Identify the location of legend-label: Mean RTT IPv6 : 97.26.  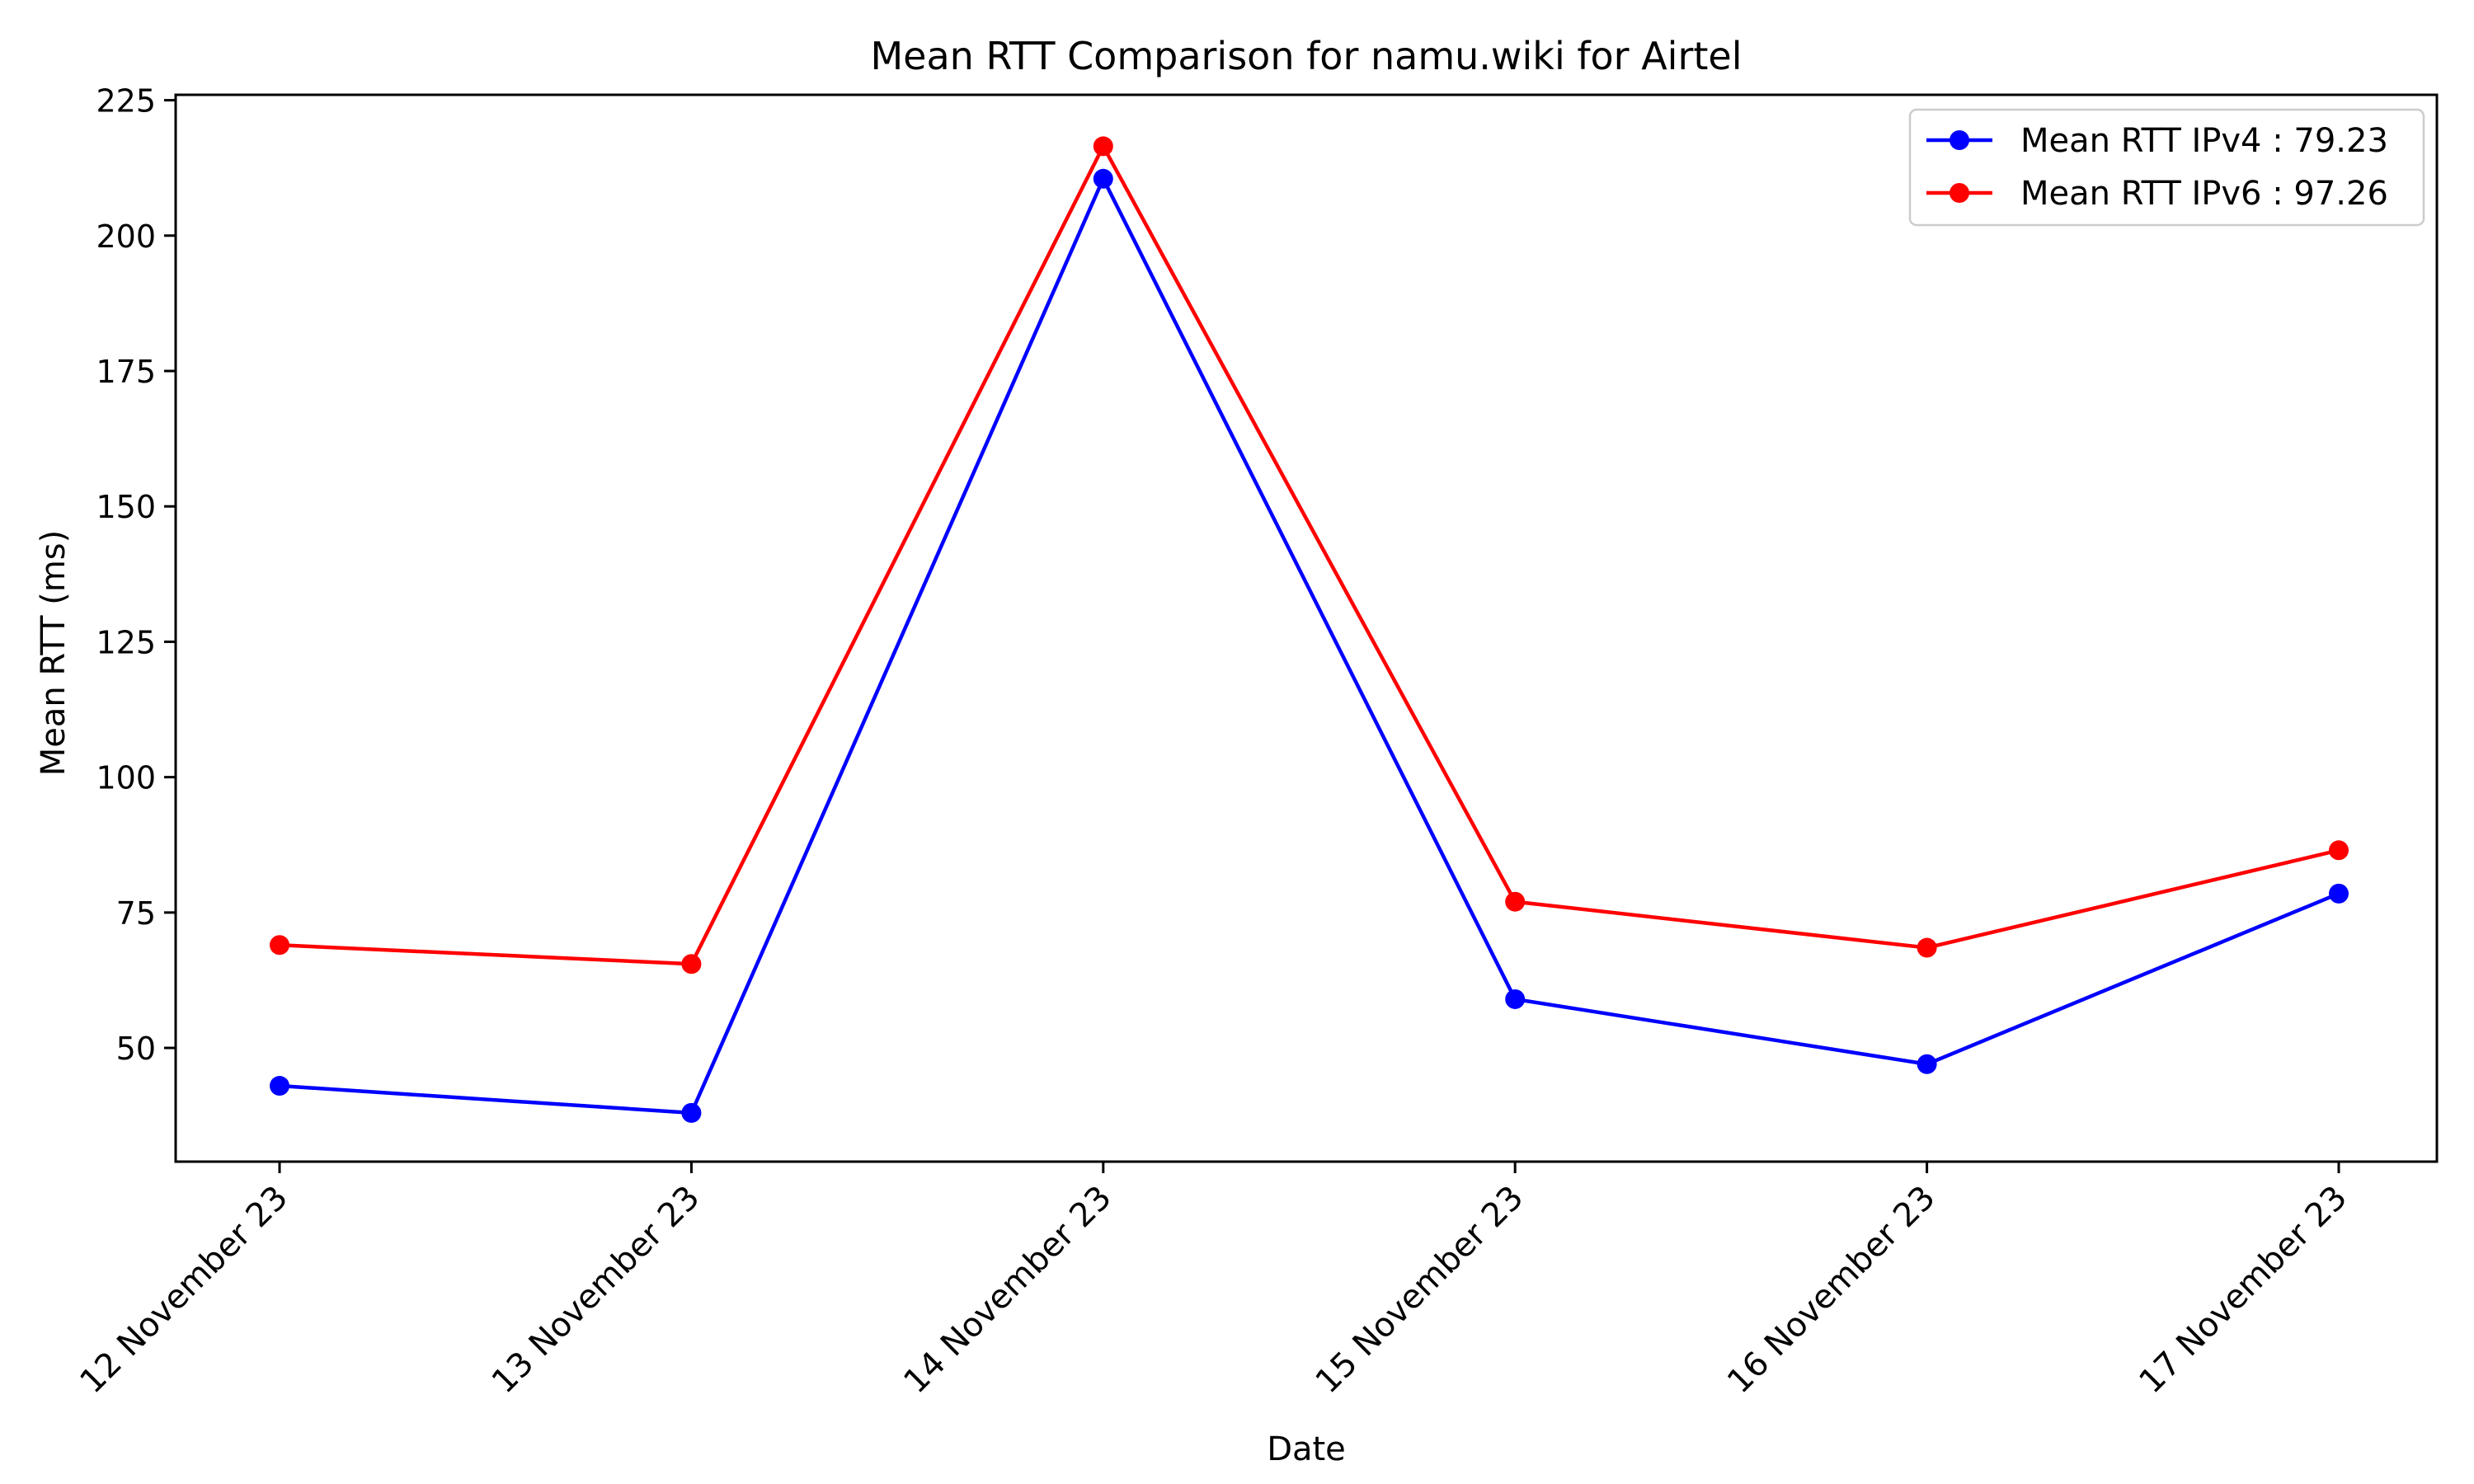
(2204, 194).